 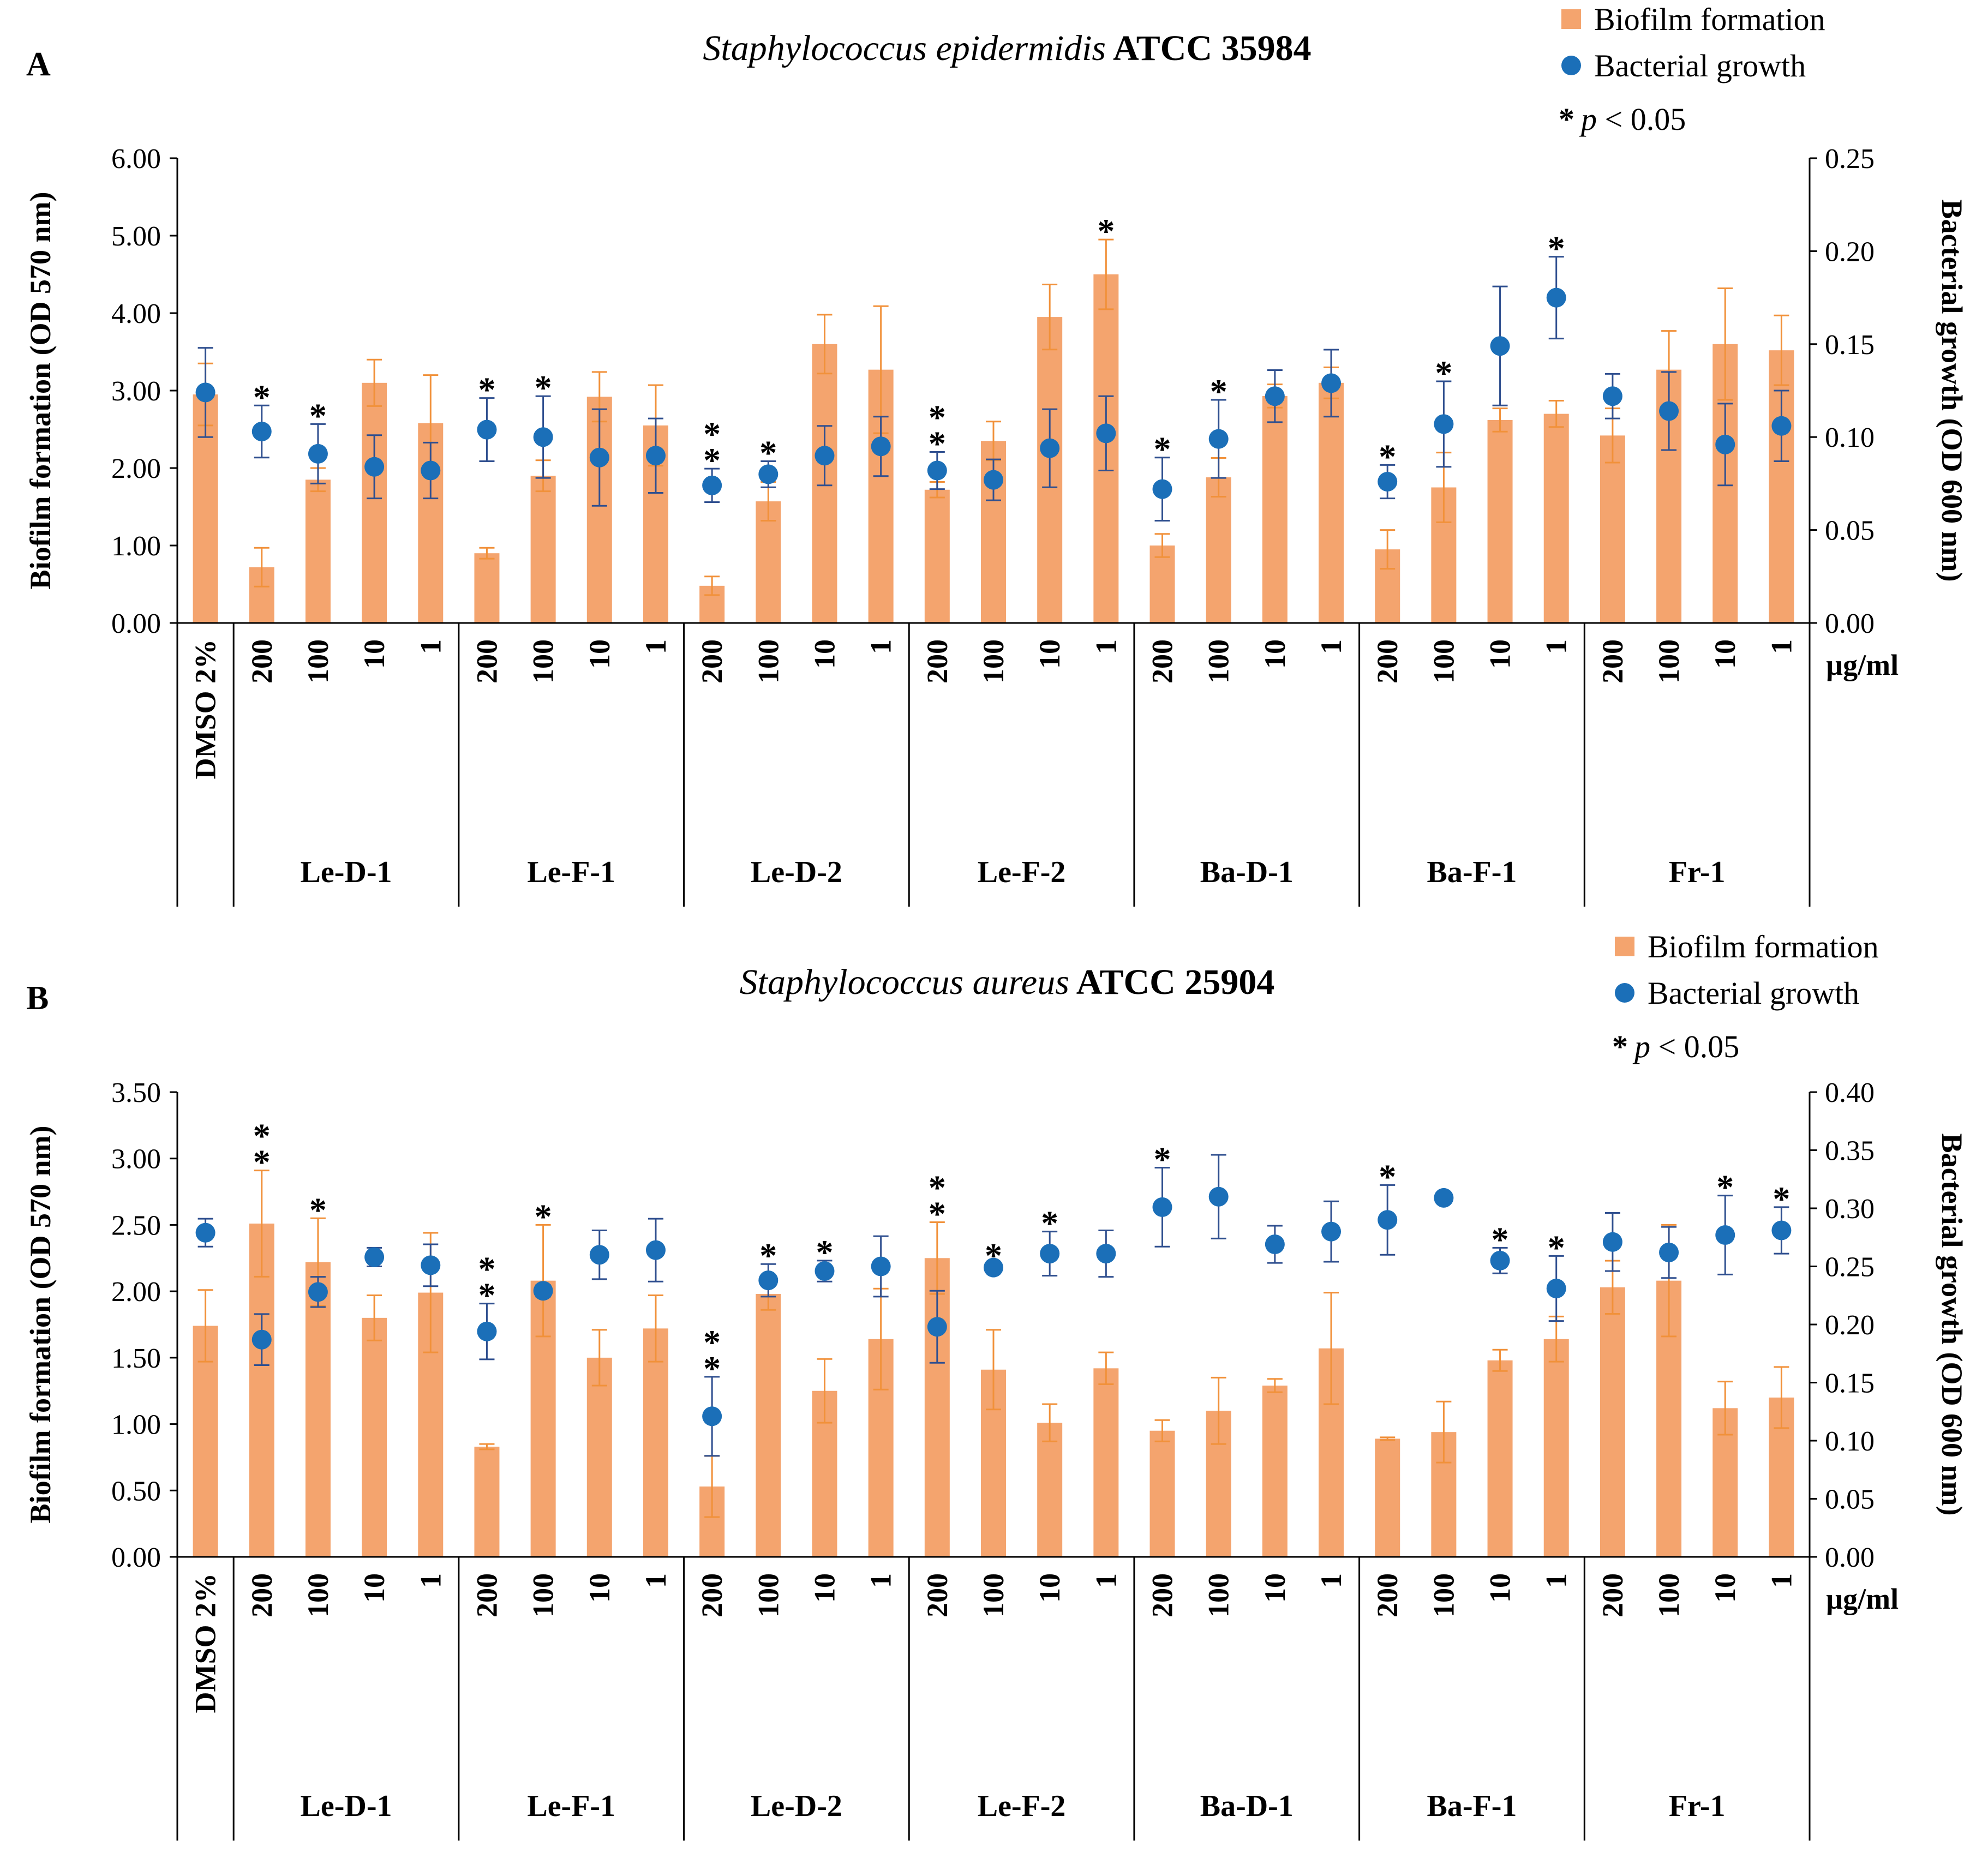 I want to click on group-label: Le-F-1, so click(x=571, y=1806).